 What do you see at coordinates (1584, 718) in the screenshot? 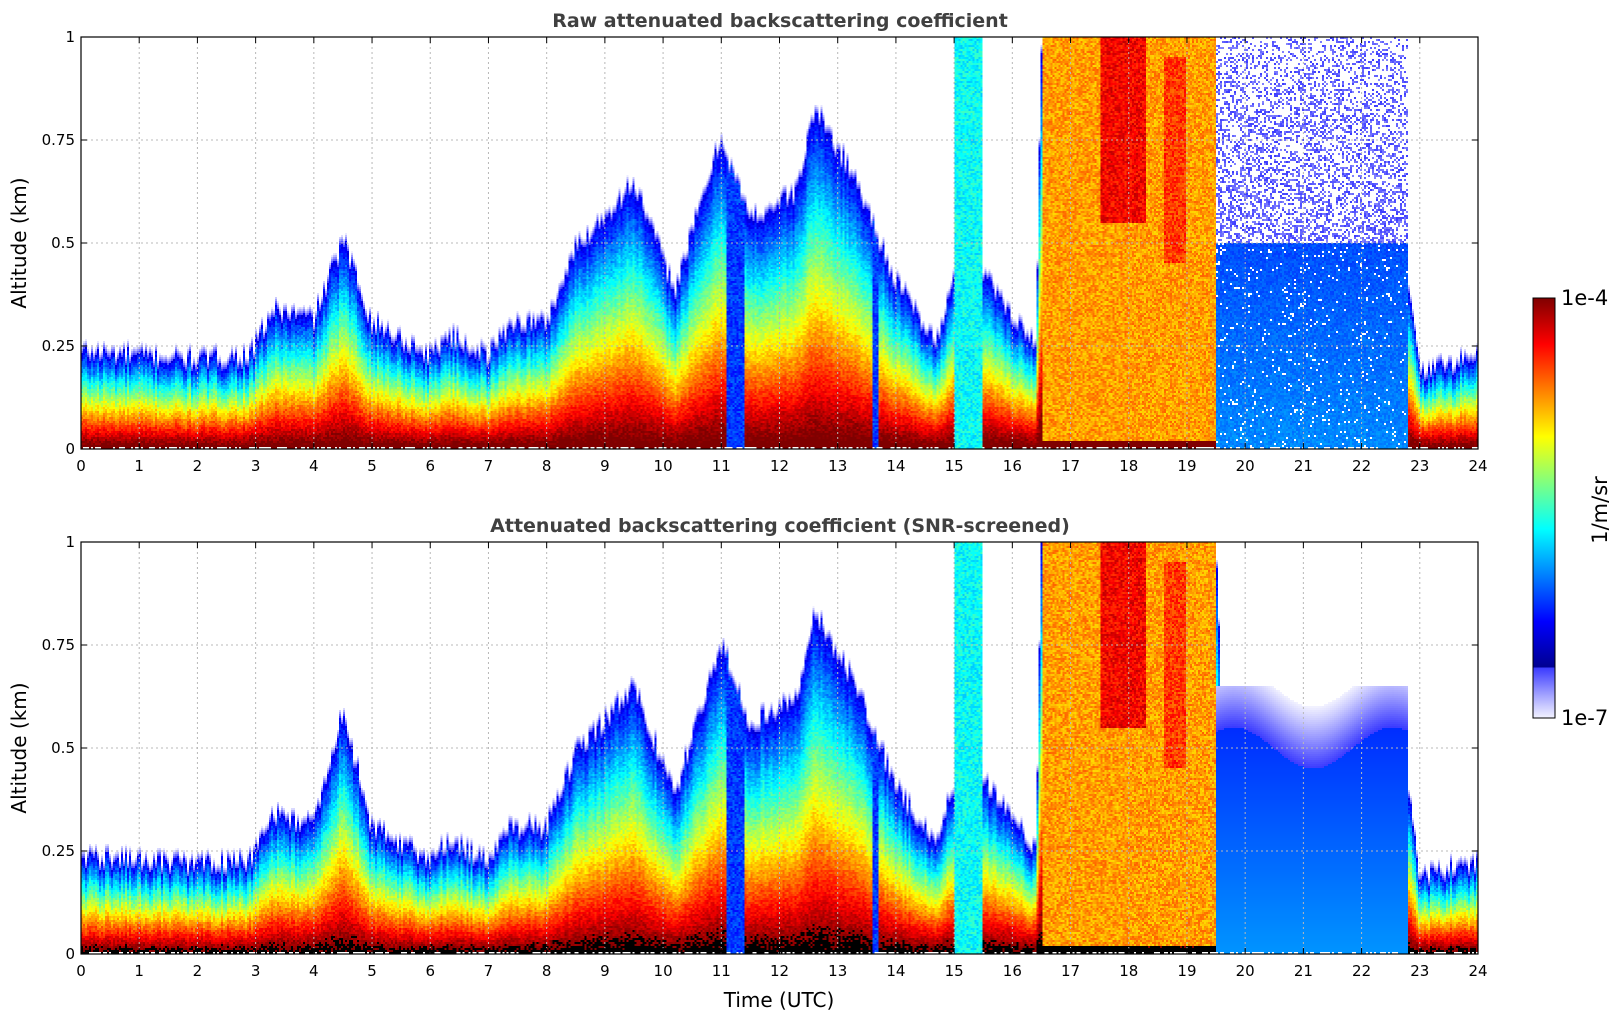
I see `colorbar-min-label: 1e-7` at bounding box center [1584, 718].